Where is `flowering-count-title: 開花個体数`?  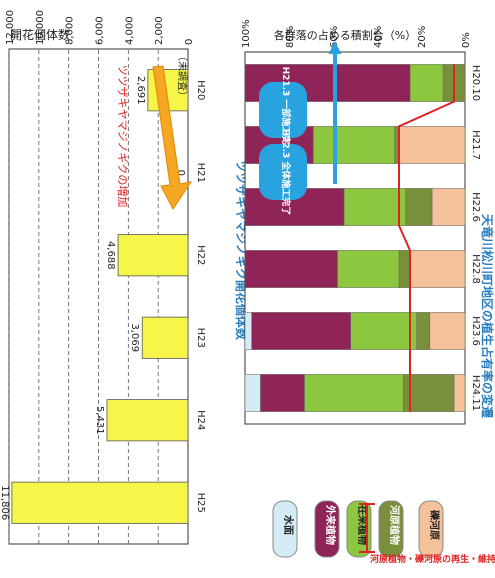
flowering-count-title: 開花個体数 is located at coordinates (40, 34).